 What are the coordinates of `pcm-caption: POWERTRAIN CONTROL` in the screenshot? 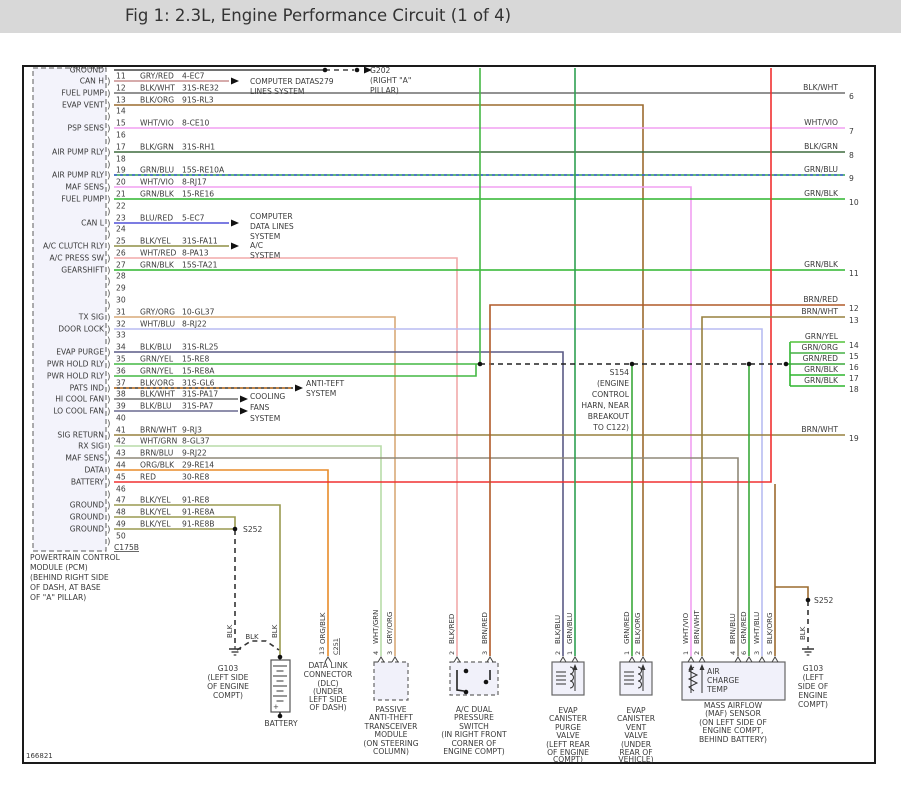 It's located at (75, 557).